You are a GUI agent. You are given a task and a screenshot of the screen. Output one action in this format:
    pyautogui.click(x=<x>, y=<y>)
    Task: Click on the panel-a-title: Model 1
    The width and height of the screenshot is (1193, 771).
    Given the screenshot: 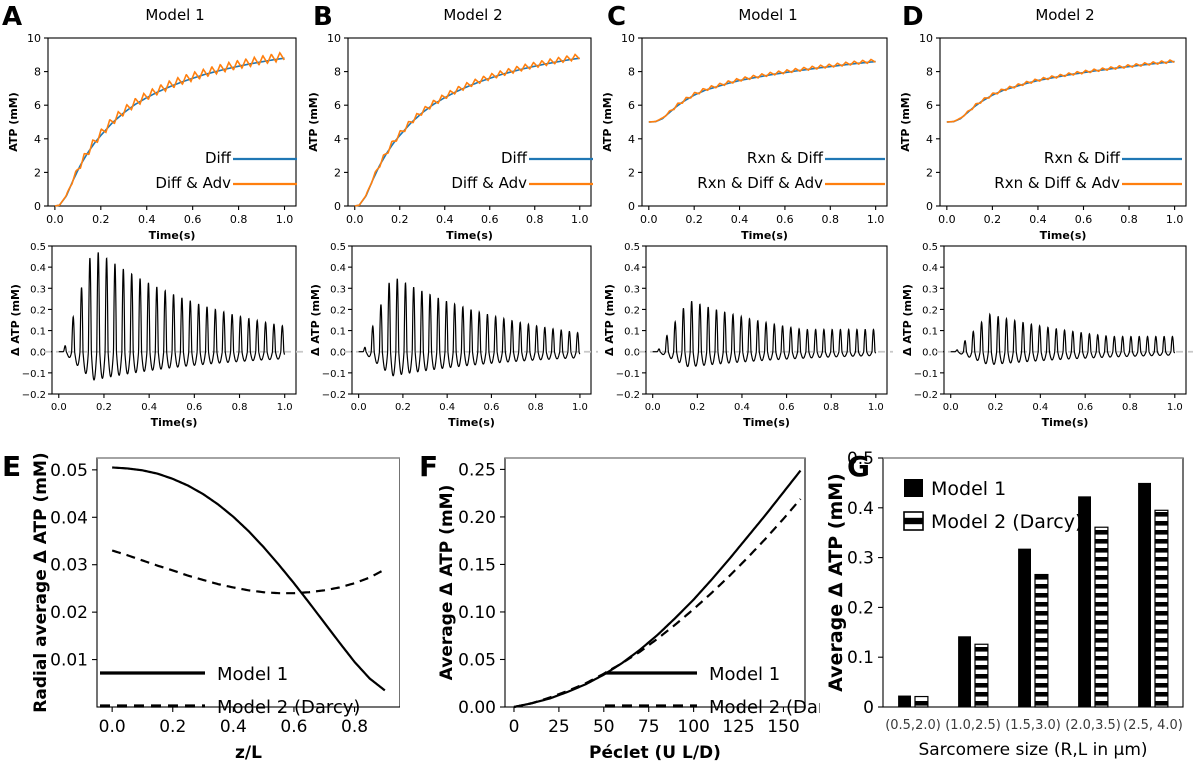 What is the action you would take?
    pyautogui.click(x=174, y=15)
    